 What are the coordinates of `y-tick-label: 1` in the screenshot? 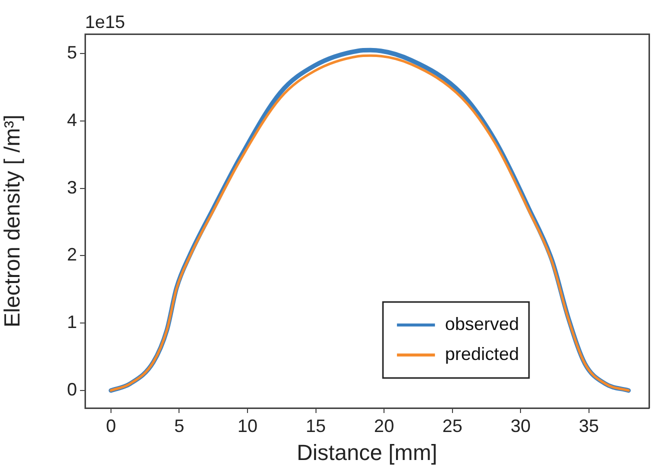 It's located at (71, 322).